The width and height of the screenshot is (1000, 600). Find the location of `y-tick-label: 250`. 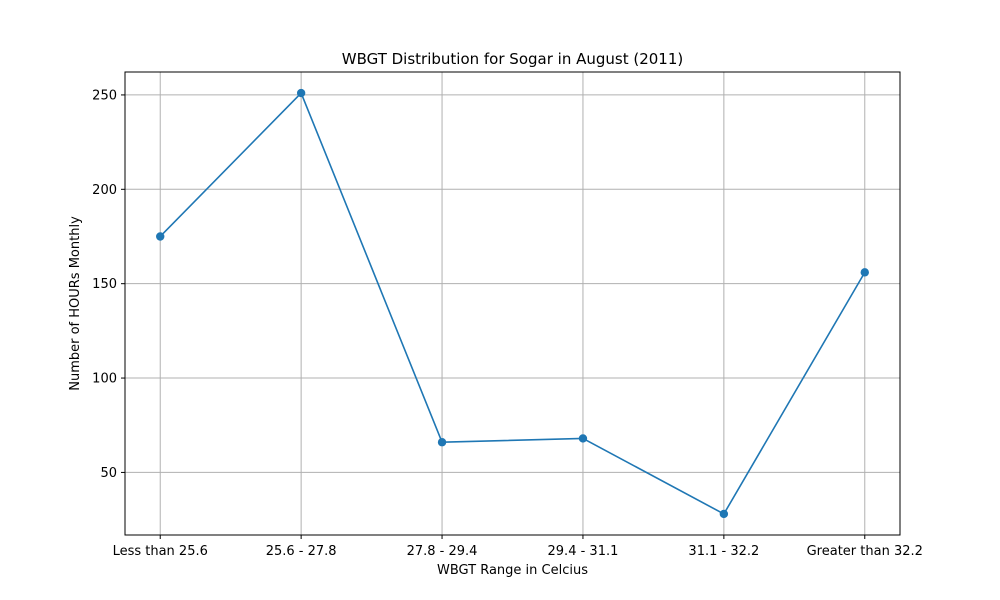

y-tick-label: 250 is located at coordinates (104, 95).